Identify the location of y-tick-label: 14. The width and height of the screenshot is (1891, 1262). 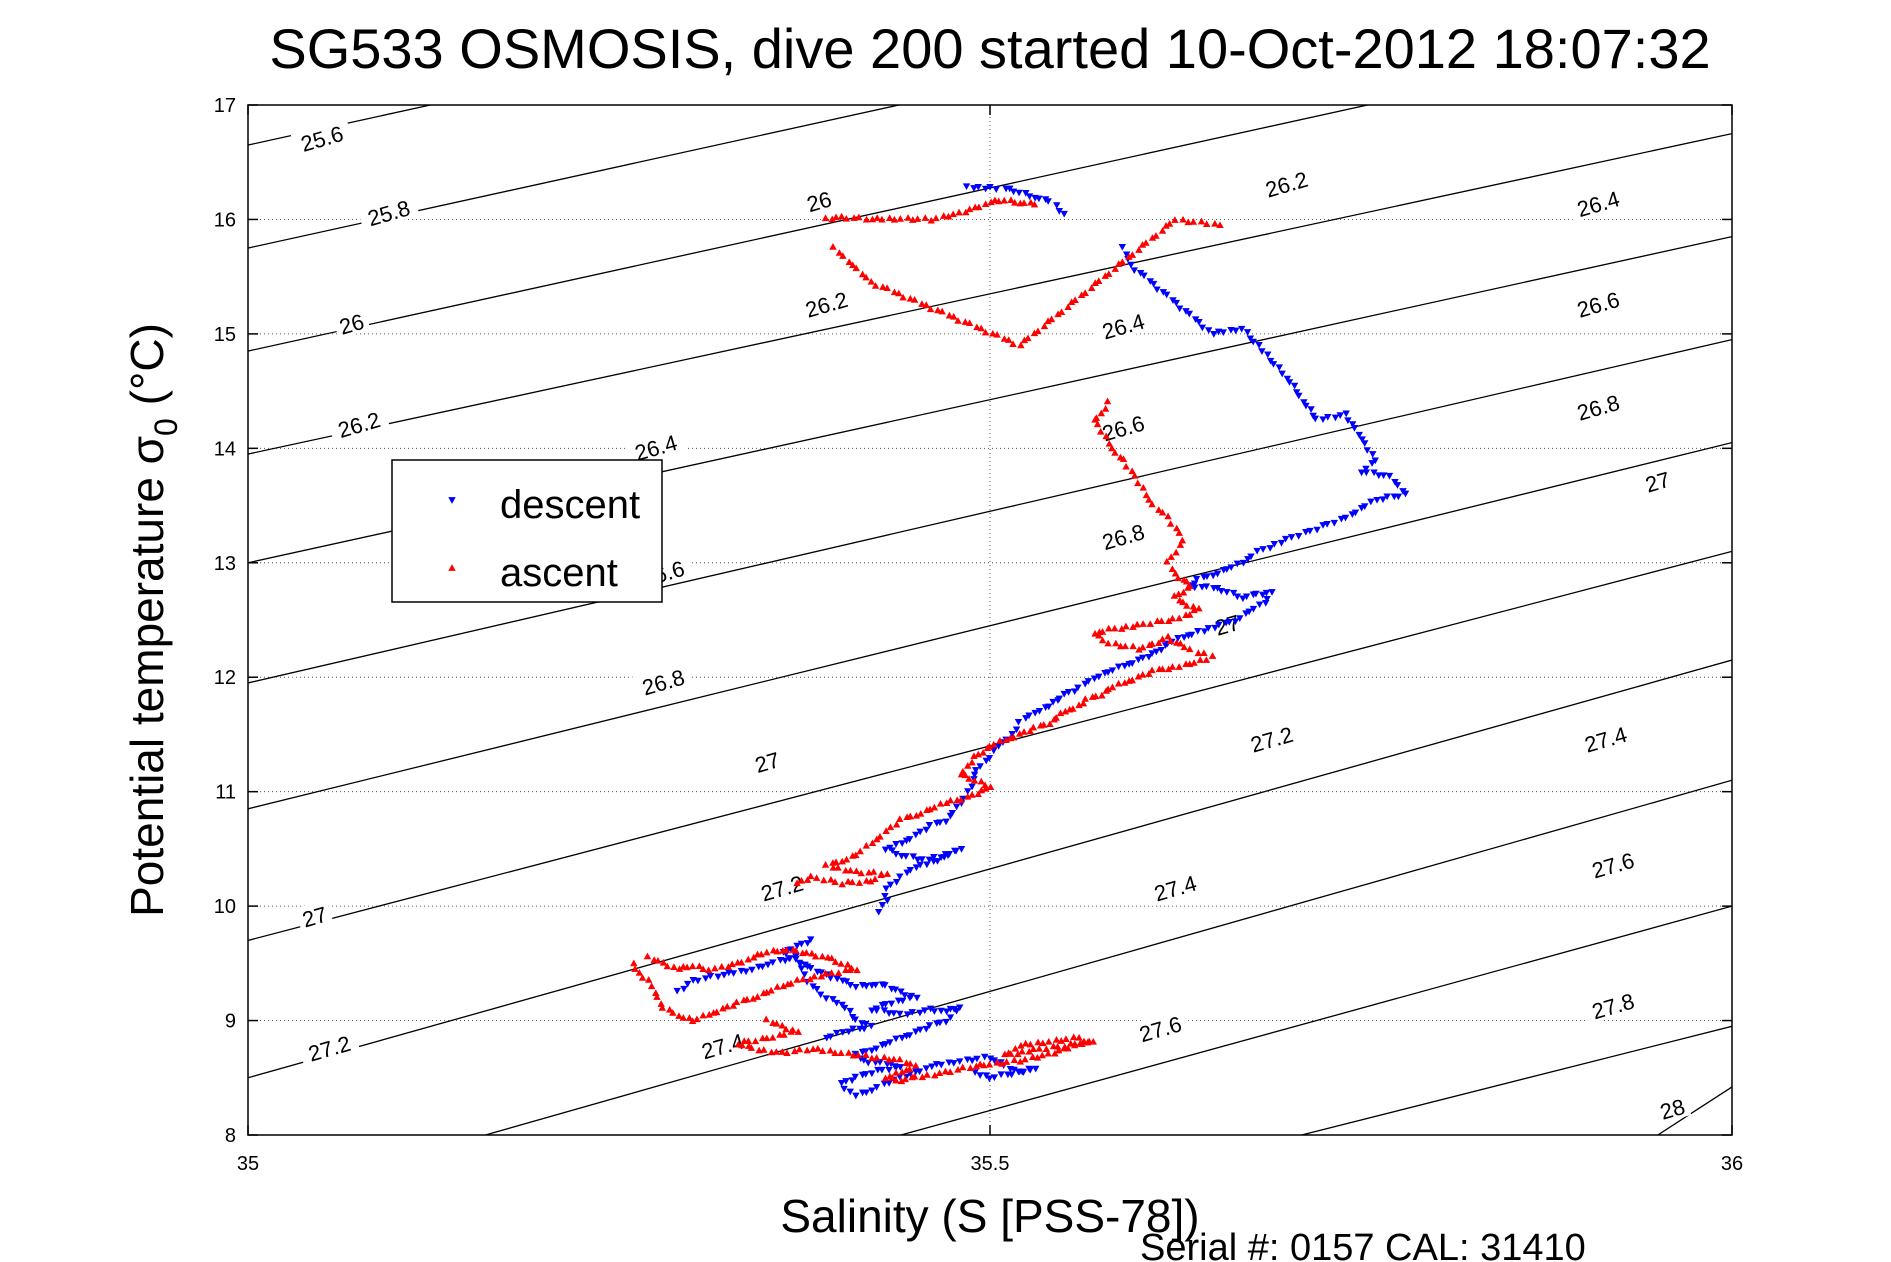
(225, 449).